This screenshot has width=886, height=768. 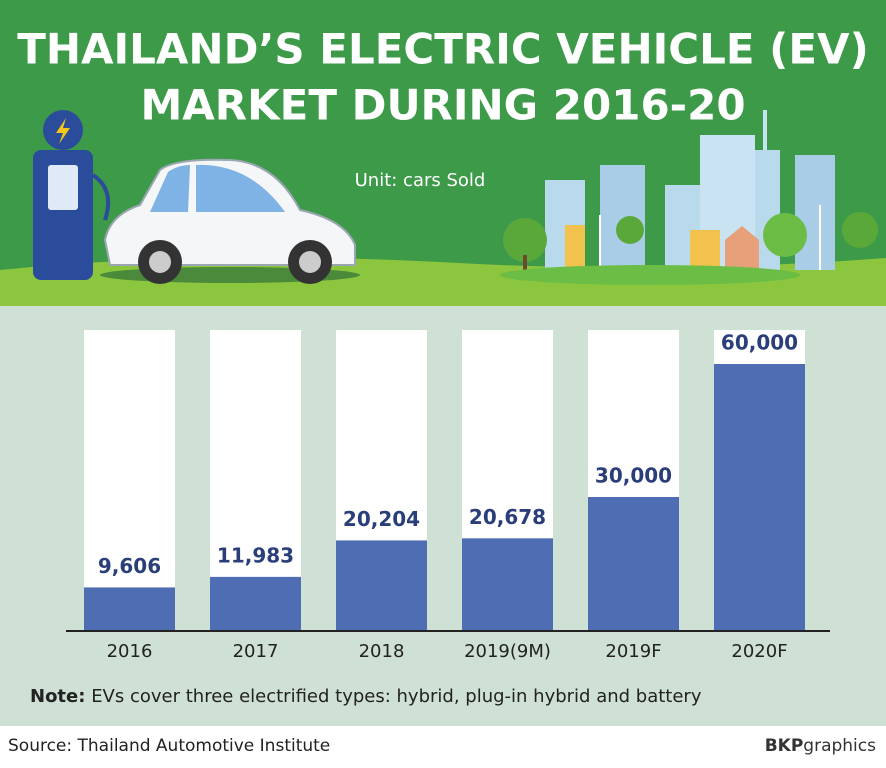 What do you see at coordinates (689, 197) in the screenshot?
I see `city-illustration` at bounding box center [689, 197].